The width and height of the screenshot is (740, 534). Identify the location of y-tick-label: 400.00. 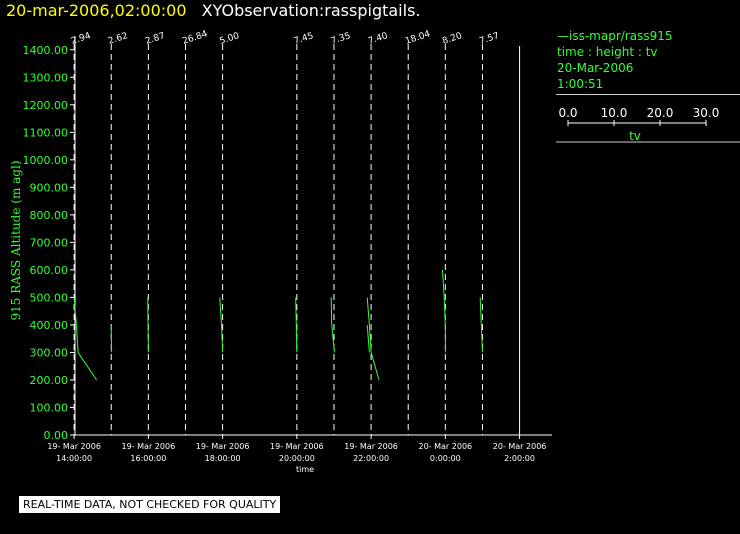
(49, 325).